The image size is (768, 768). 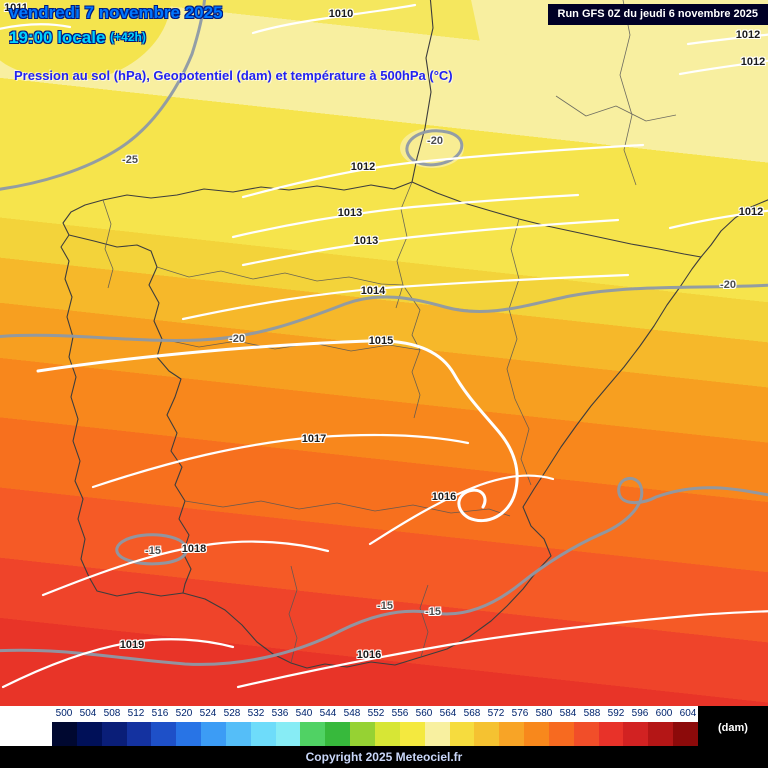 I want to click on portugal-spain-border, so click(x=130, y=414).